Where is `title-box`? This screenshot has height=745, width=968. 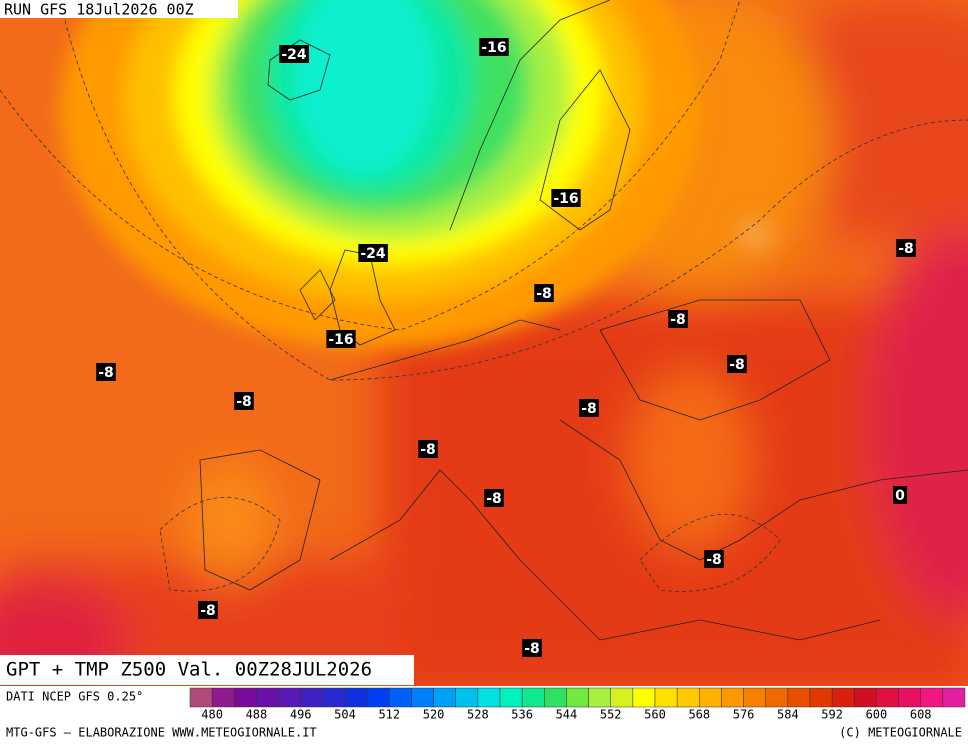
title-box is located at coordinates (207, 670).